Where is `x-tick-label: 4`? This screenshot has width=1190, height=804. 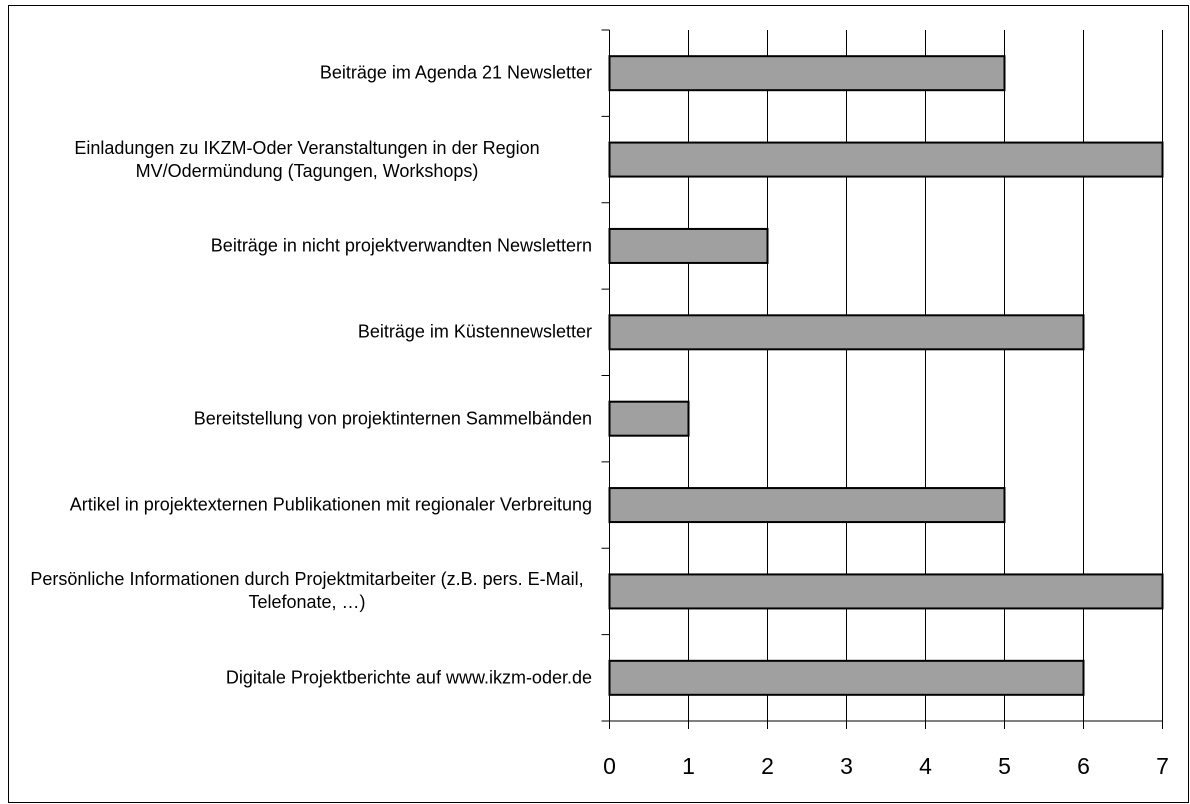
x-tick-label: 4 is located at coordinates (925, 766).